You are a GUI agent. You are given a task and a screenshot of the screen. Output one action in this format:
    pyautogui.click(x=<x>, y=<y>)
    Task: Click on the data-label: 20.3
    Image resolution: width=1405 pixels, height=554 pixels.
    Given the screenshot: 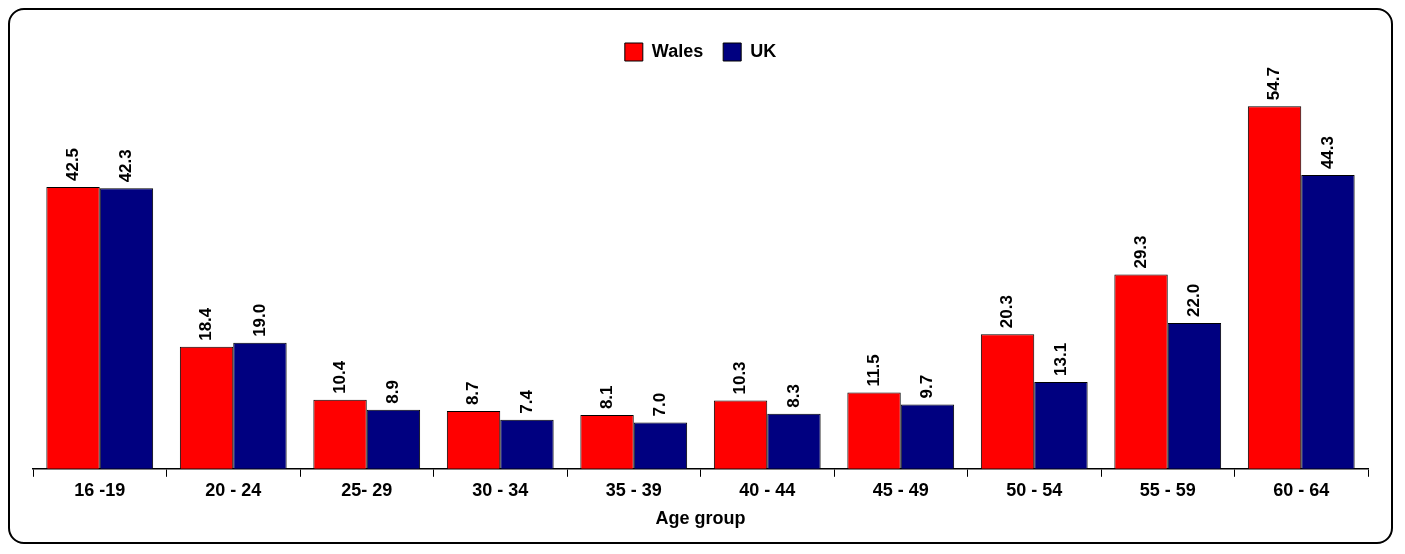 What is the action you would take?
    pyautogui.click(x=1007, y=312)
    